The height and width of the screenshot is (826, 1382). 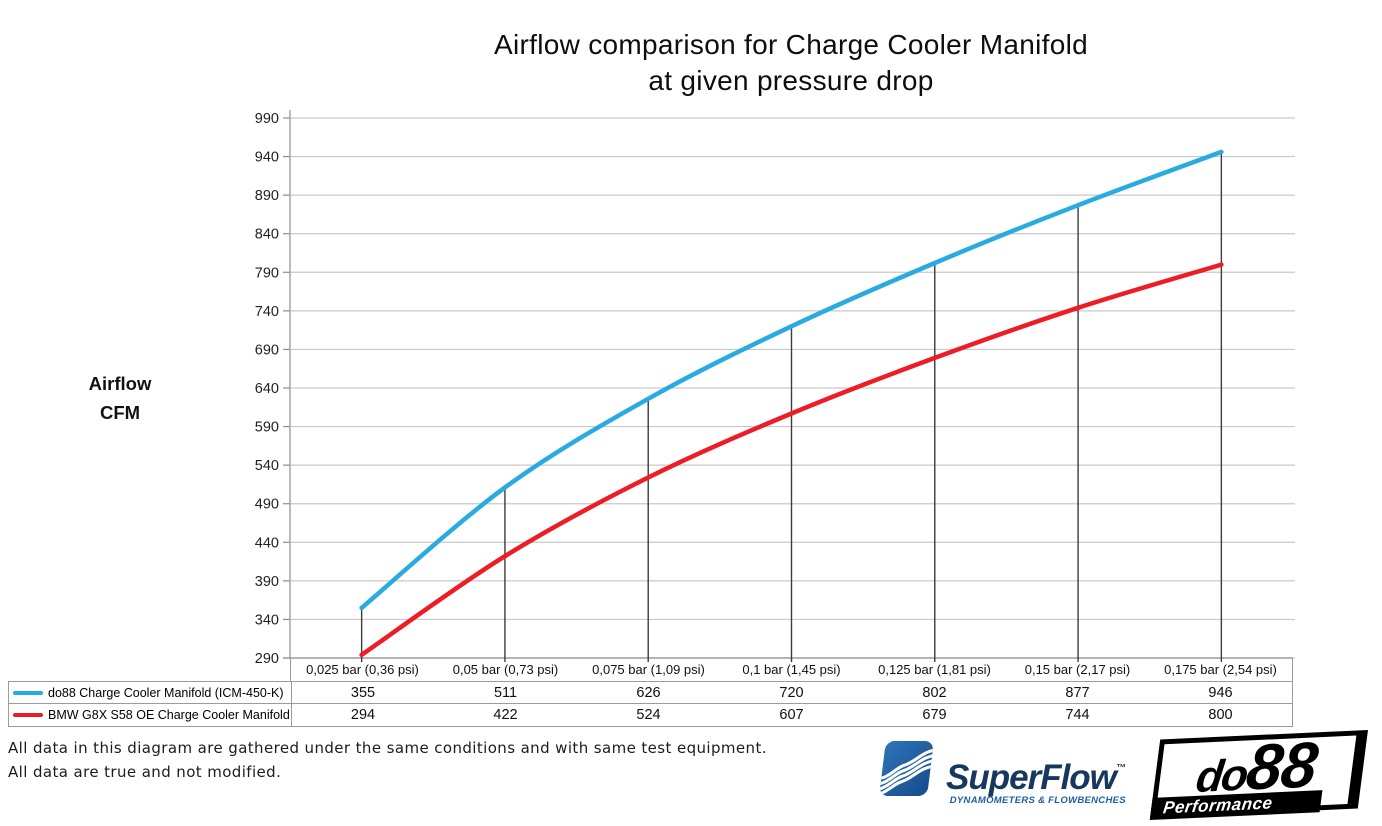 I want to click on y-axis-title-line2: CFM, so click(x=120, y=412).